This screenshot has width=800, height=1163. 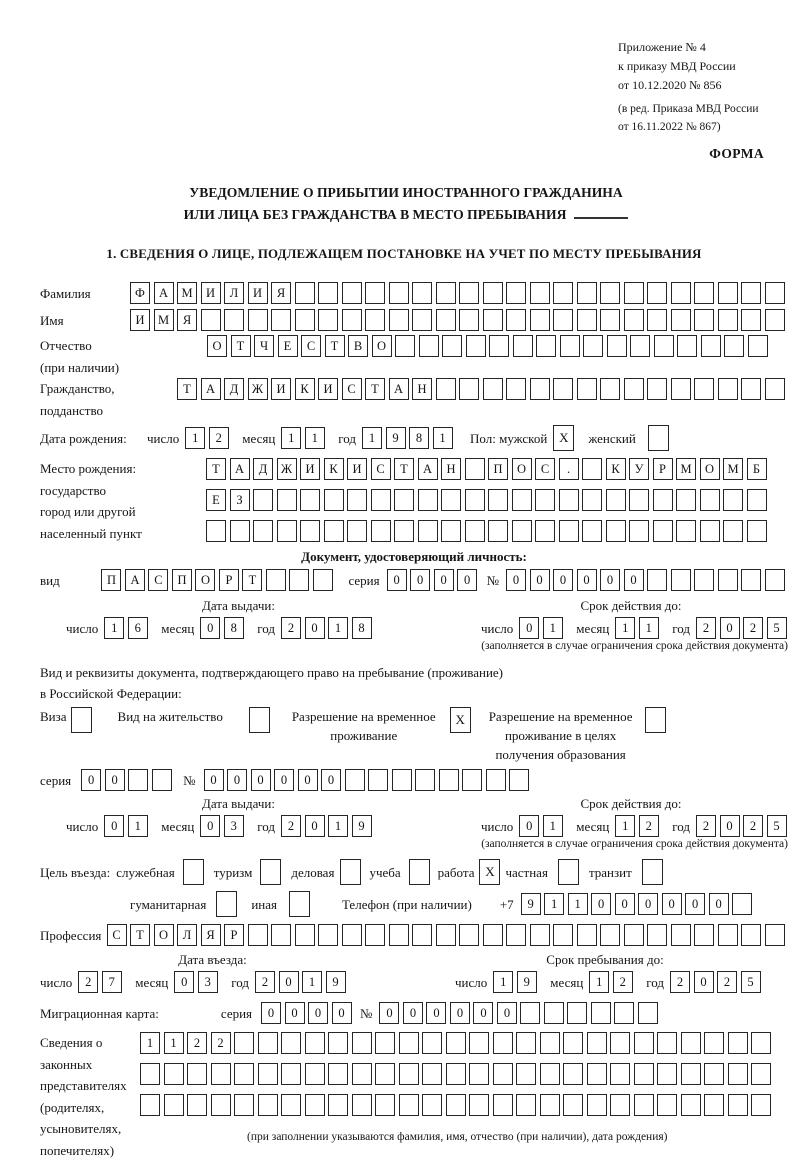 I want to click on char-cell: 3, so click(x=207, y=982).